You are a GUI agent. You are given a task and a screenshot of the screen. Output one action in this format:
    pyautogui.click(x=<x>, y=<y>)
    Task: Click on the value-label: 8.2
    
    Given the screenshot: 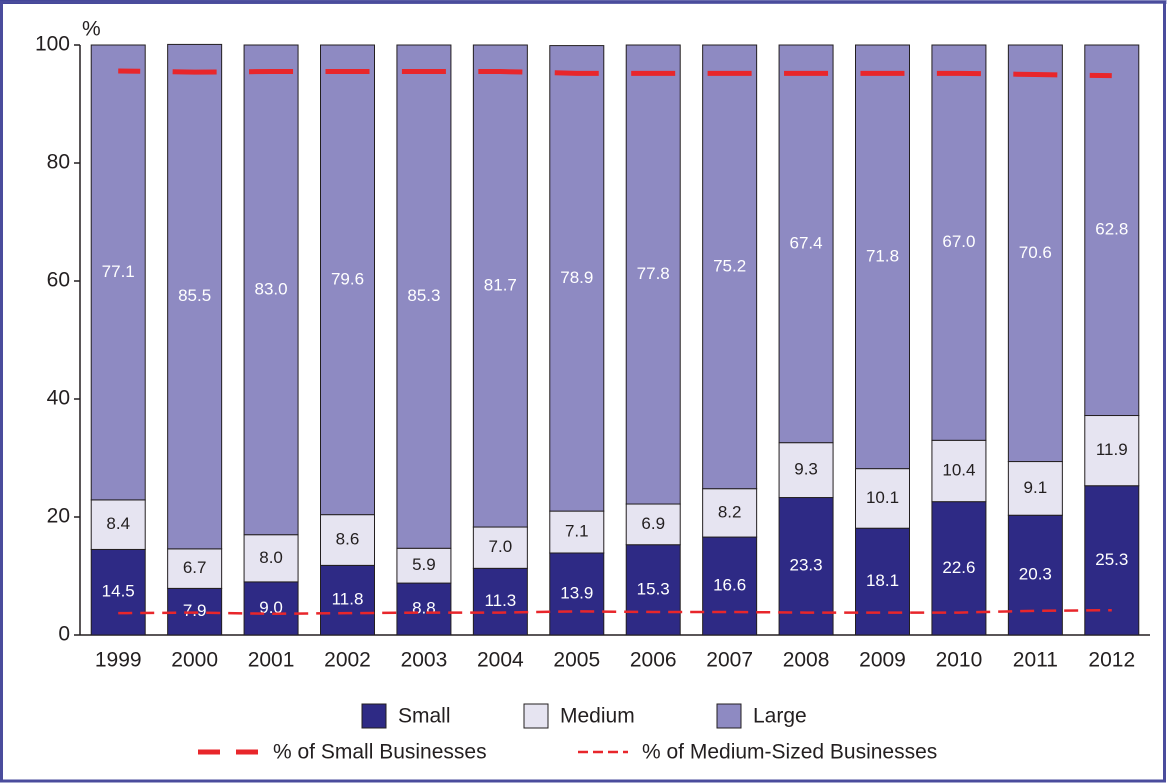 What is the action you would take?
    pyautogui.click(x=730, y=511)
    